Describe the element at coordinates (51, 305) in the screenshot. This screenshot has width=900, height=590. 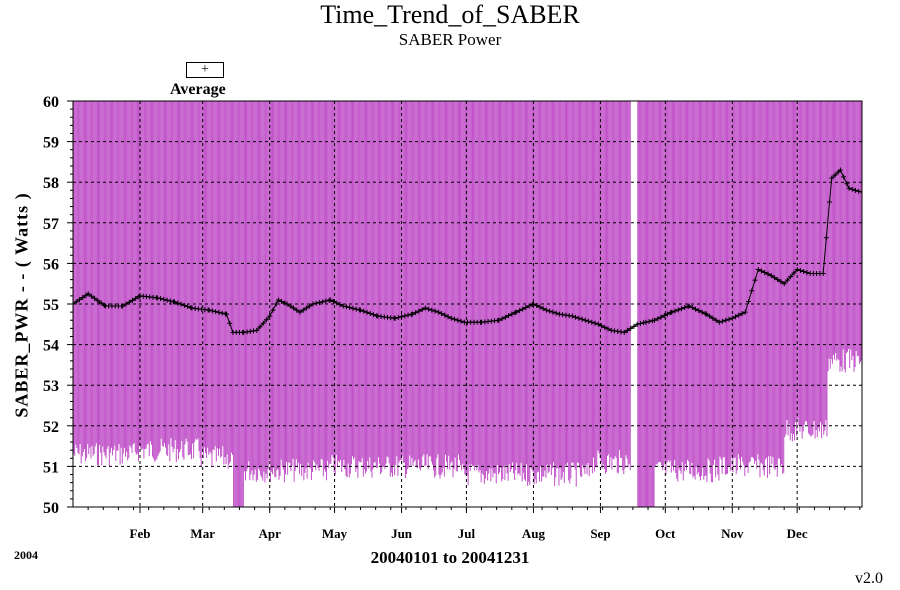
I see `y-tick-label: 55` at that location.